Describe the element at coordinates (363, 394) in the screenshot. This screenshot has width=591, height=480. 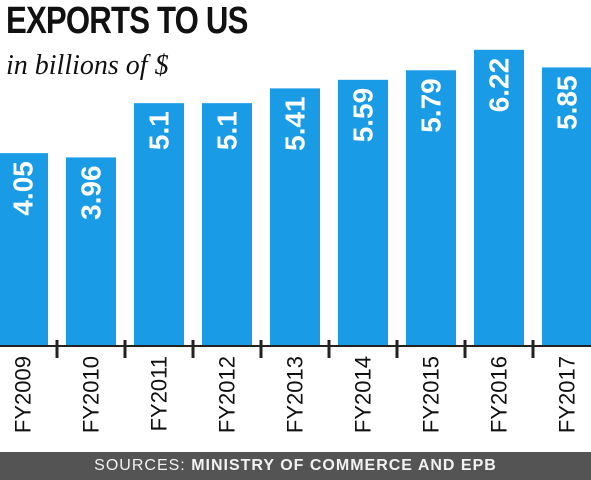
I see `x-tick-label: FY2014` at that location.